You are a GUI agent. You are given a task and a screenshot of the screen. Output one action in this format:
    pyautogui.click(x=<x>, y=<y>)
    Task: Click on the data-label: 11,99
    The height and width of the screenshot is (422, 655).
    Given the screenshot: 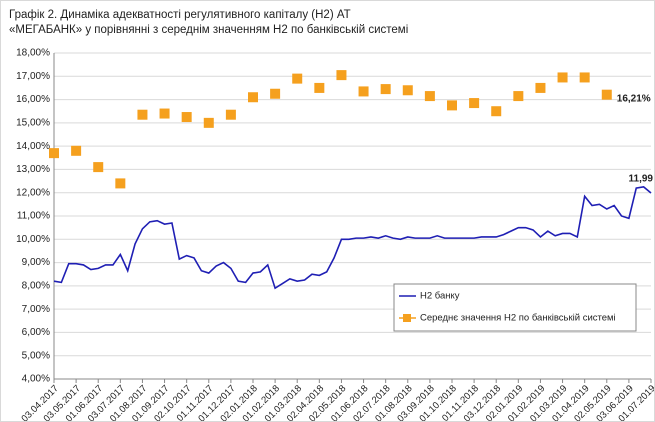 What is the action you would take?
    pyautogui.click(x=641, y=179)
    